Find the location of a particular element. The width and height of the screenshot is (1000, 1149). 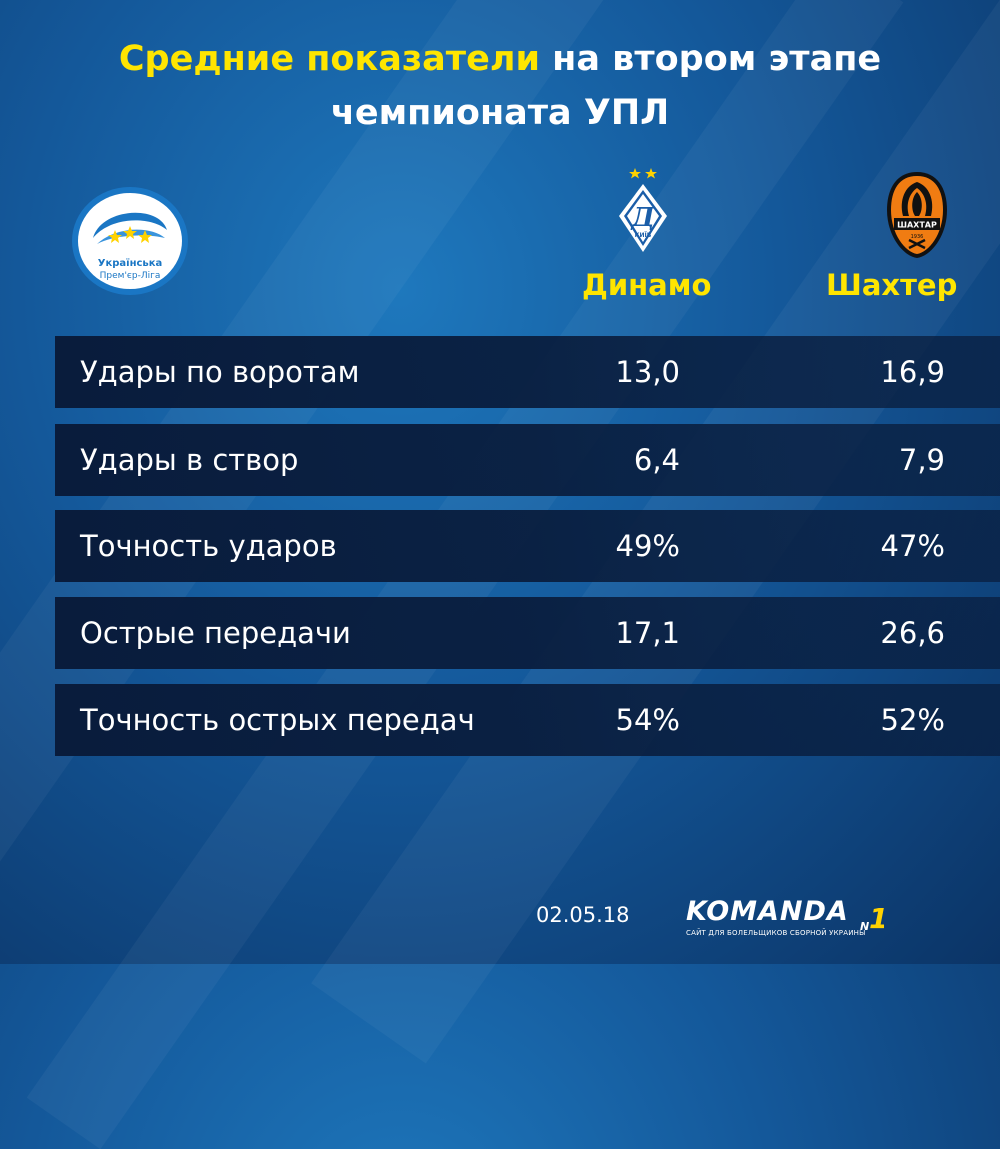

league-logo-line1: Українська is located at coordinates (130, 263).